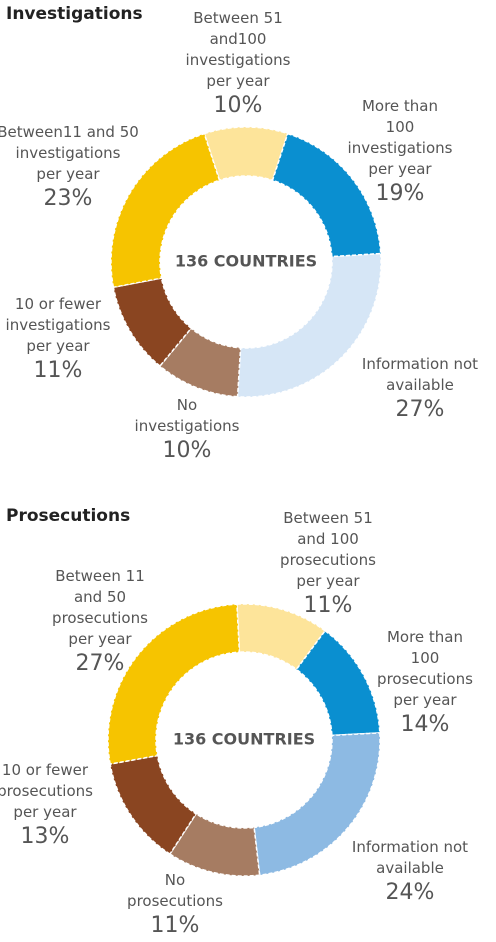 The height and width of the screenshot is (942, 496). What do you see at coordinates (410, 892) in the screenshot?
I see `segment-percent: 24%` at bounding box center [410, 892].